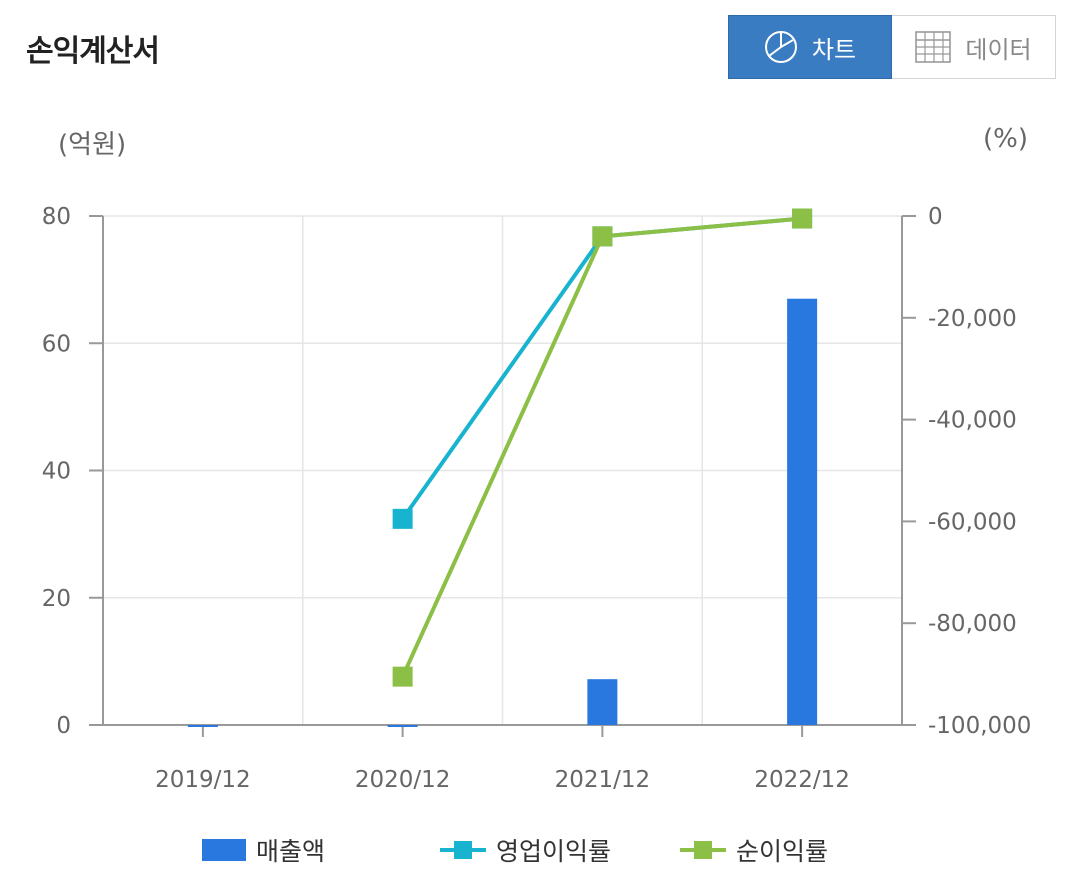 The height and width of the screenshot is (885, 1080). Describe the element at coordinates (998, 49) in the screenshot. I see `data-view-label: 데이터` at that location.